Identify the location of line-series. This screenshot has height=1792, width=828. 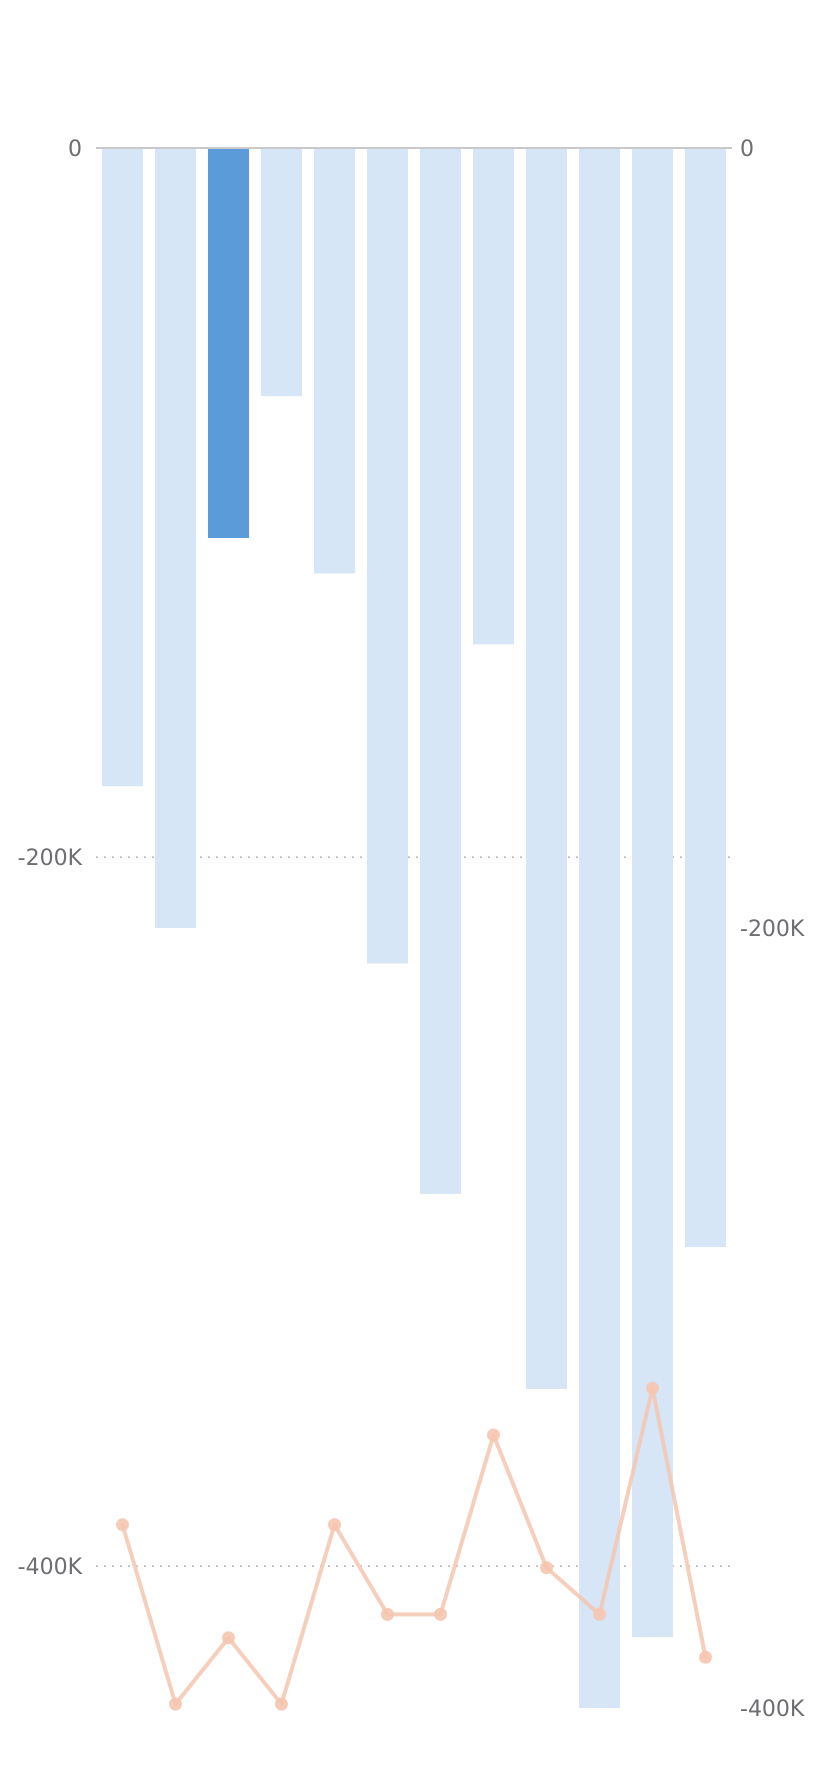
(414, 1546).